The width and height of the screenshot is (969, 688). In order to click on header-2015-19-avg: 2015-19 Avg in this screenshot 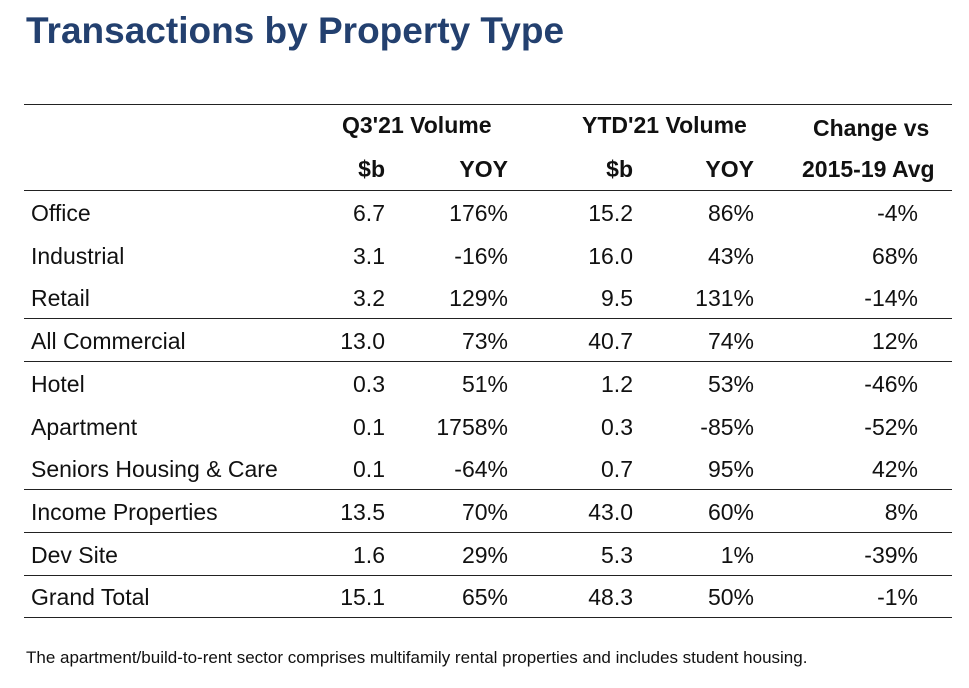, I will do `click(868, 169)`.